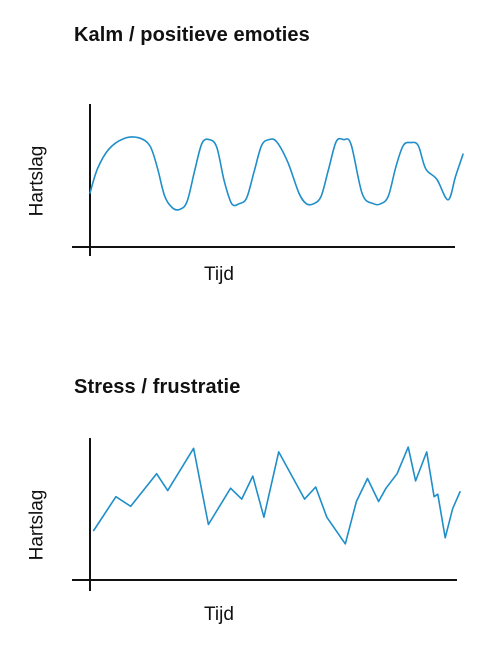 The width and height of the screenshot is (481, 655). What do you see at coordinates (219, 614) in the screenshot?
I see `x-axis-label-stress: Tijd` at bounding box center [219, 614].